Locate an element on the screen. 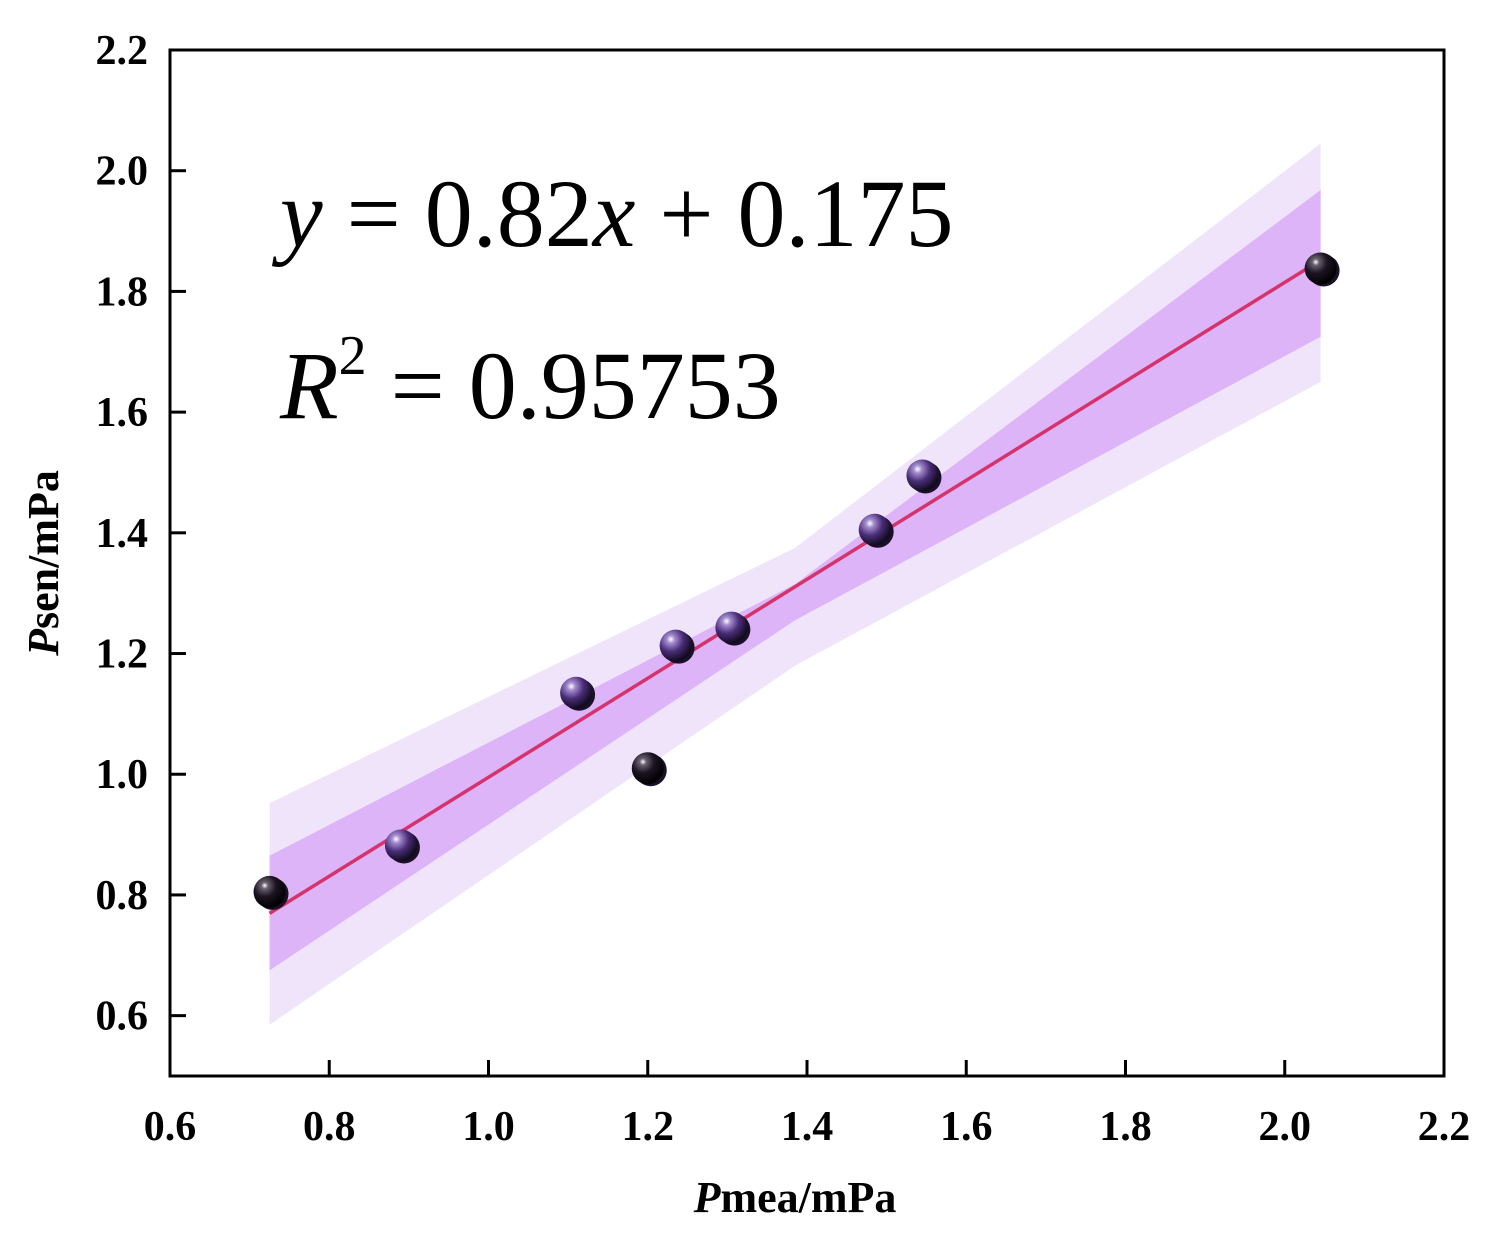  x-axis-label-prefix: P is located at coordinates (707, 1197).